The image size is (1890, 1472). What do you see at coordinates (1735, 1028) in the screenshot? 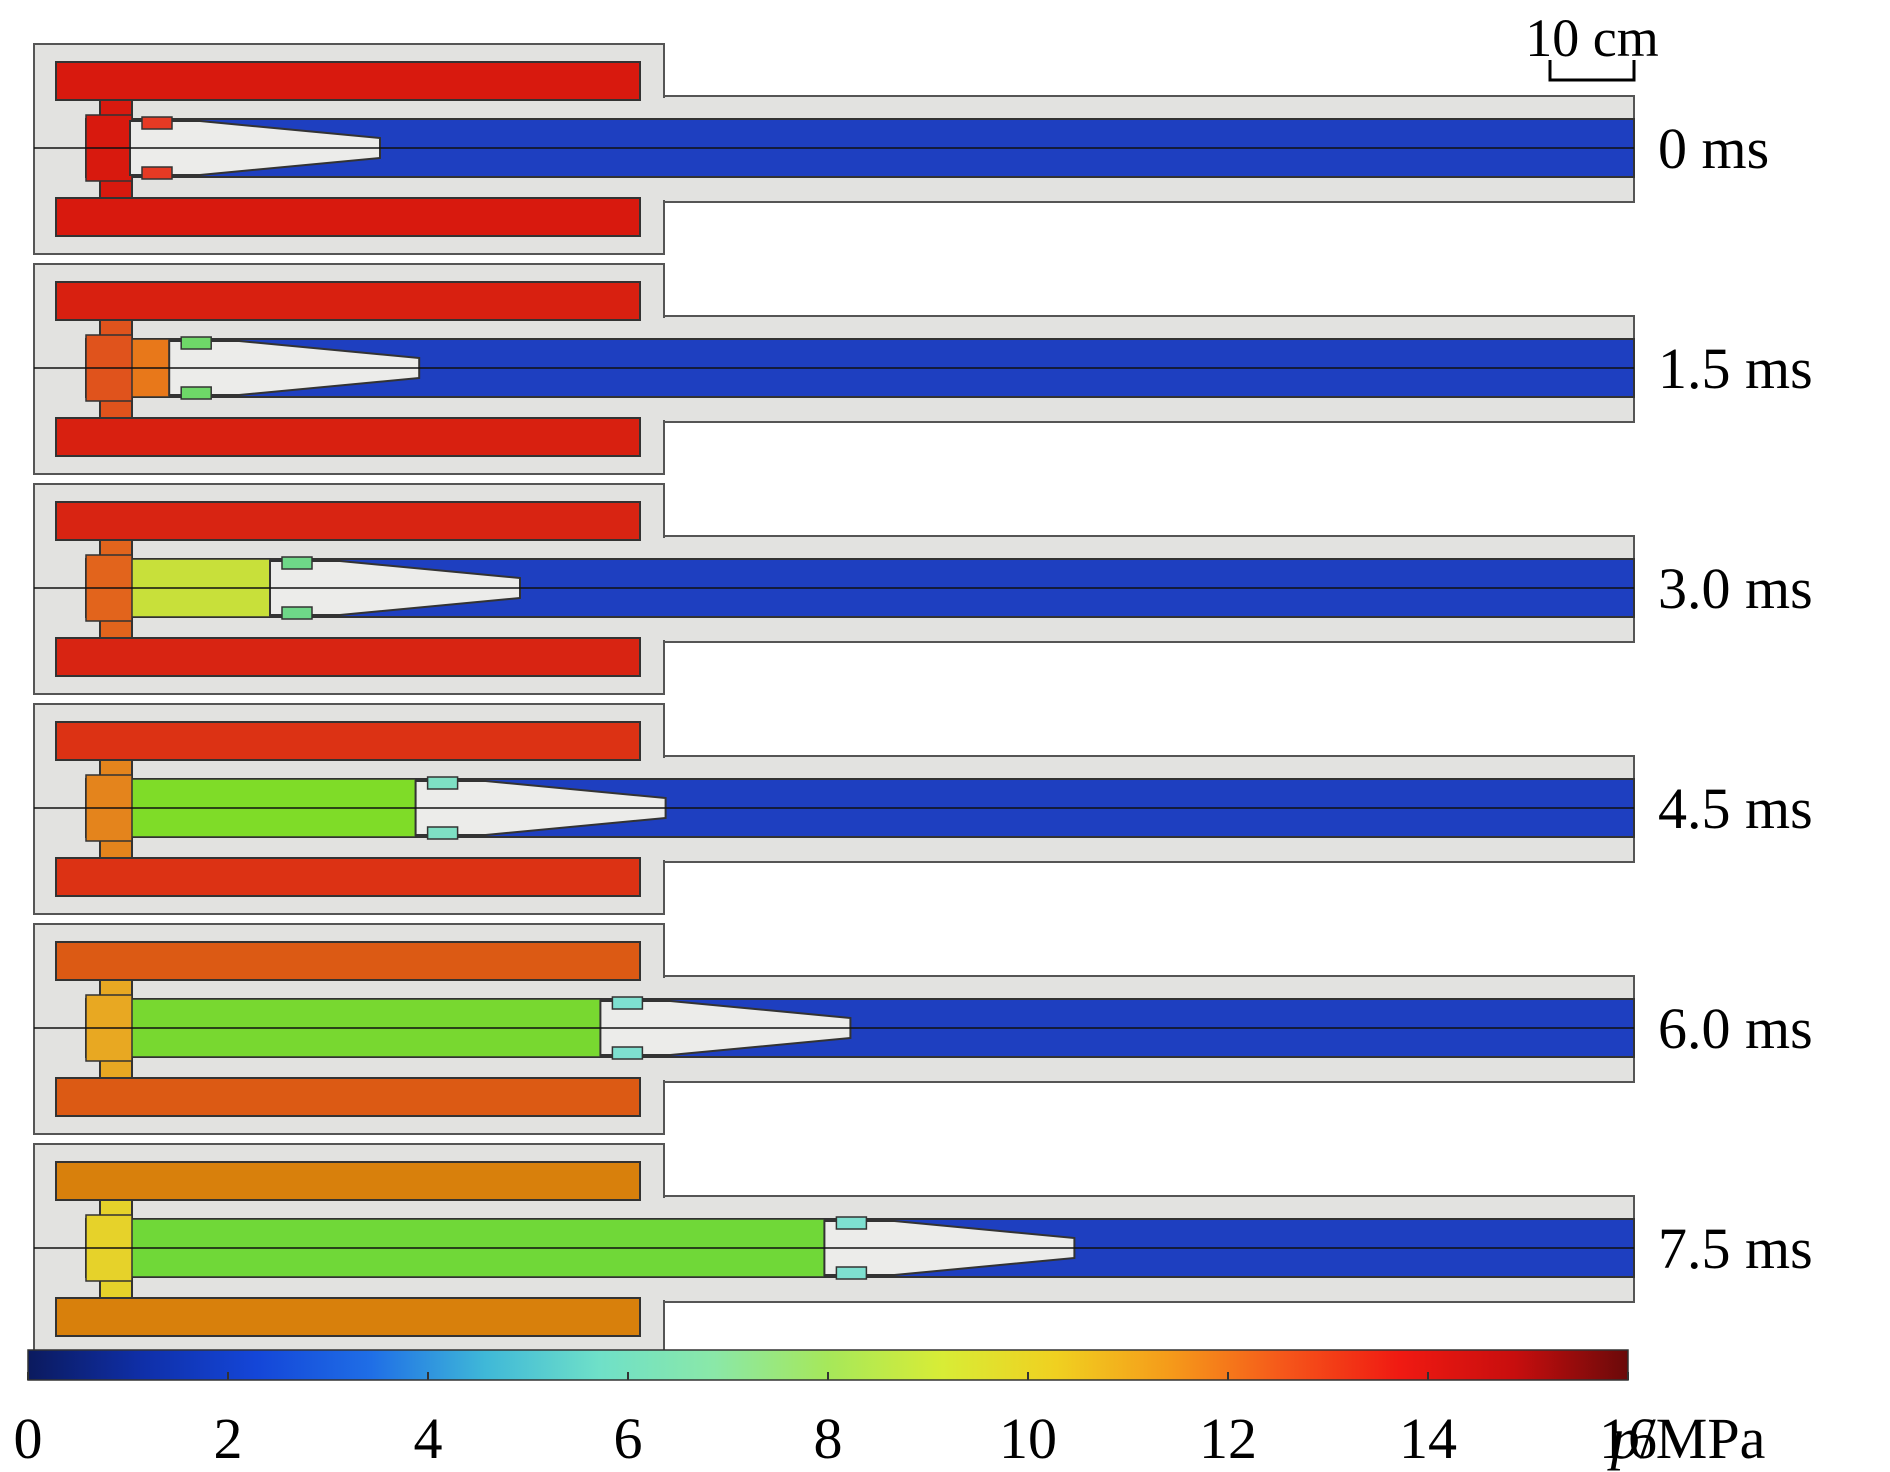
I see `time-label: 6.0 ms` at bounding box center [1735, 1028].